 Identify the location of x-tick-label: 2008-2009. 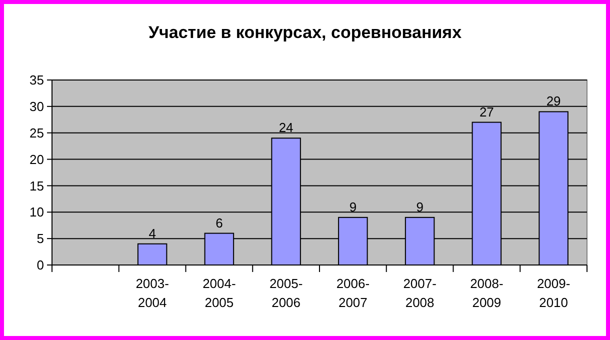
(487, 293).